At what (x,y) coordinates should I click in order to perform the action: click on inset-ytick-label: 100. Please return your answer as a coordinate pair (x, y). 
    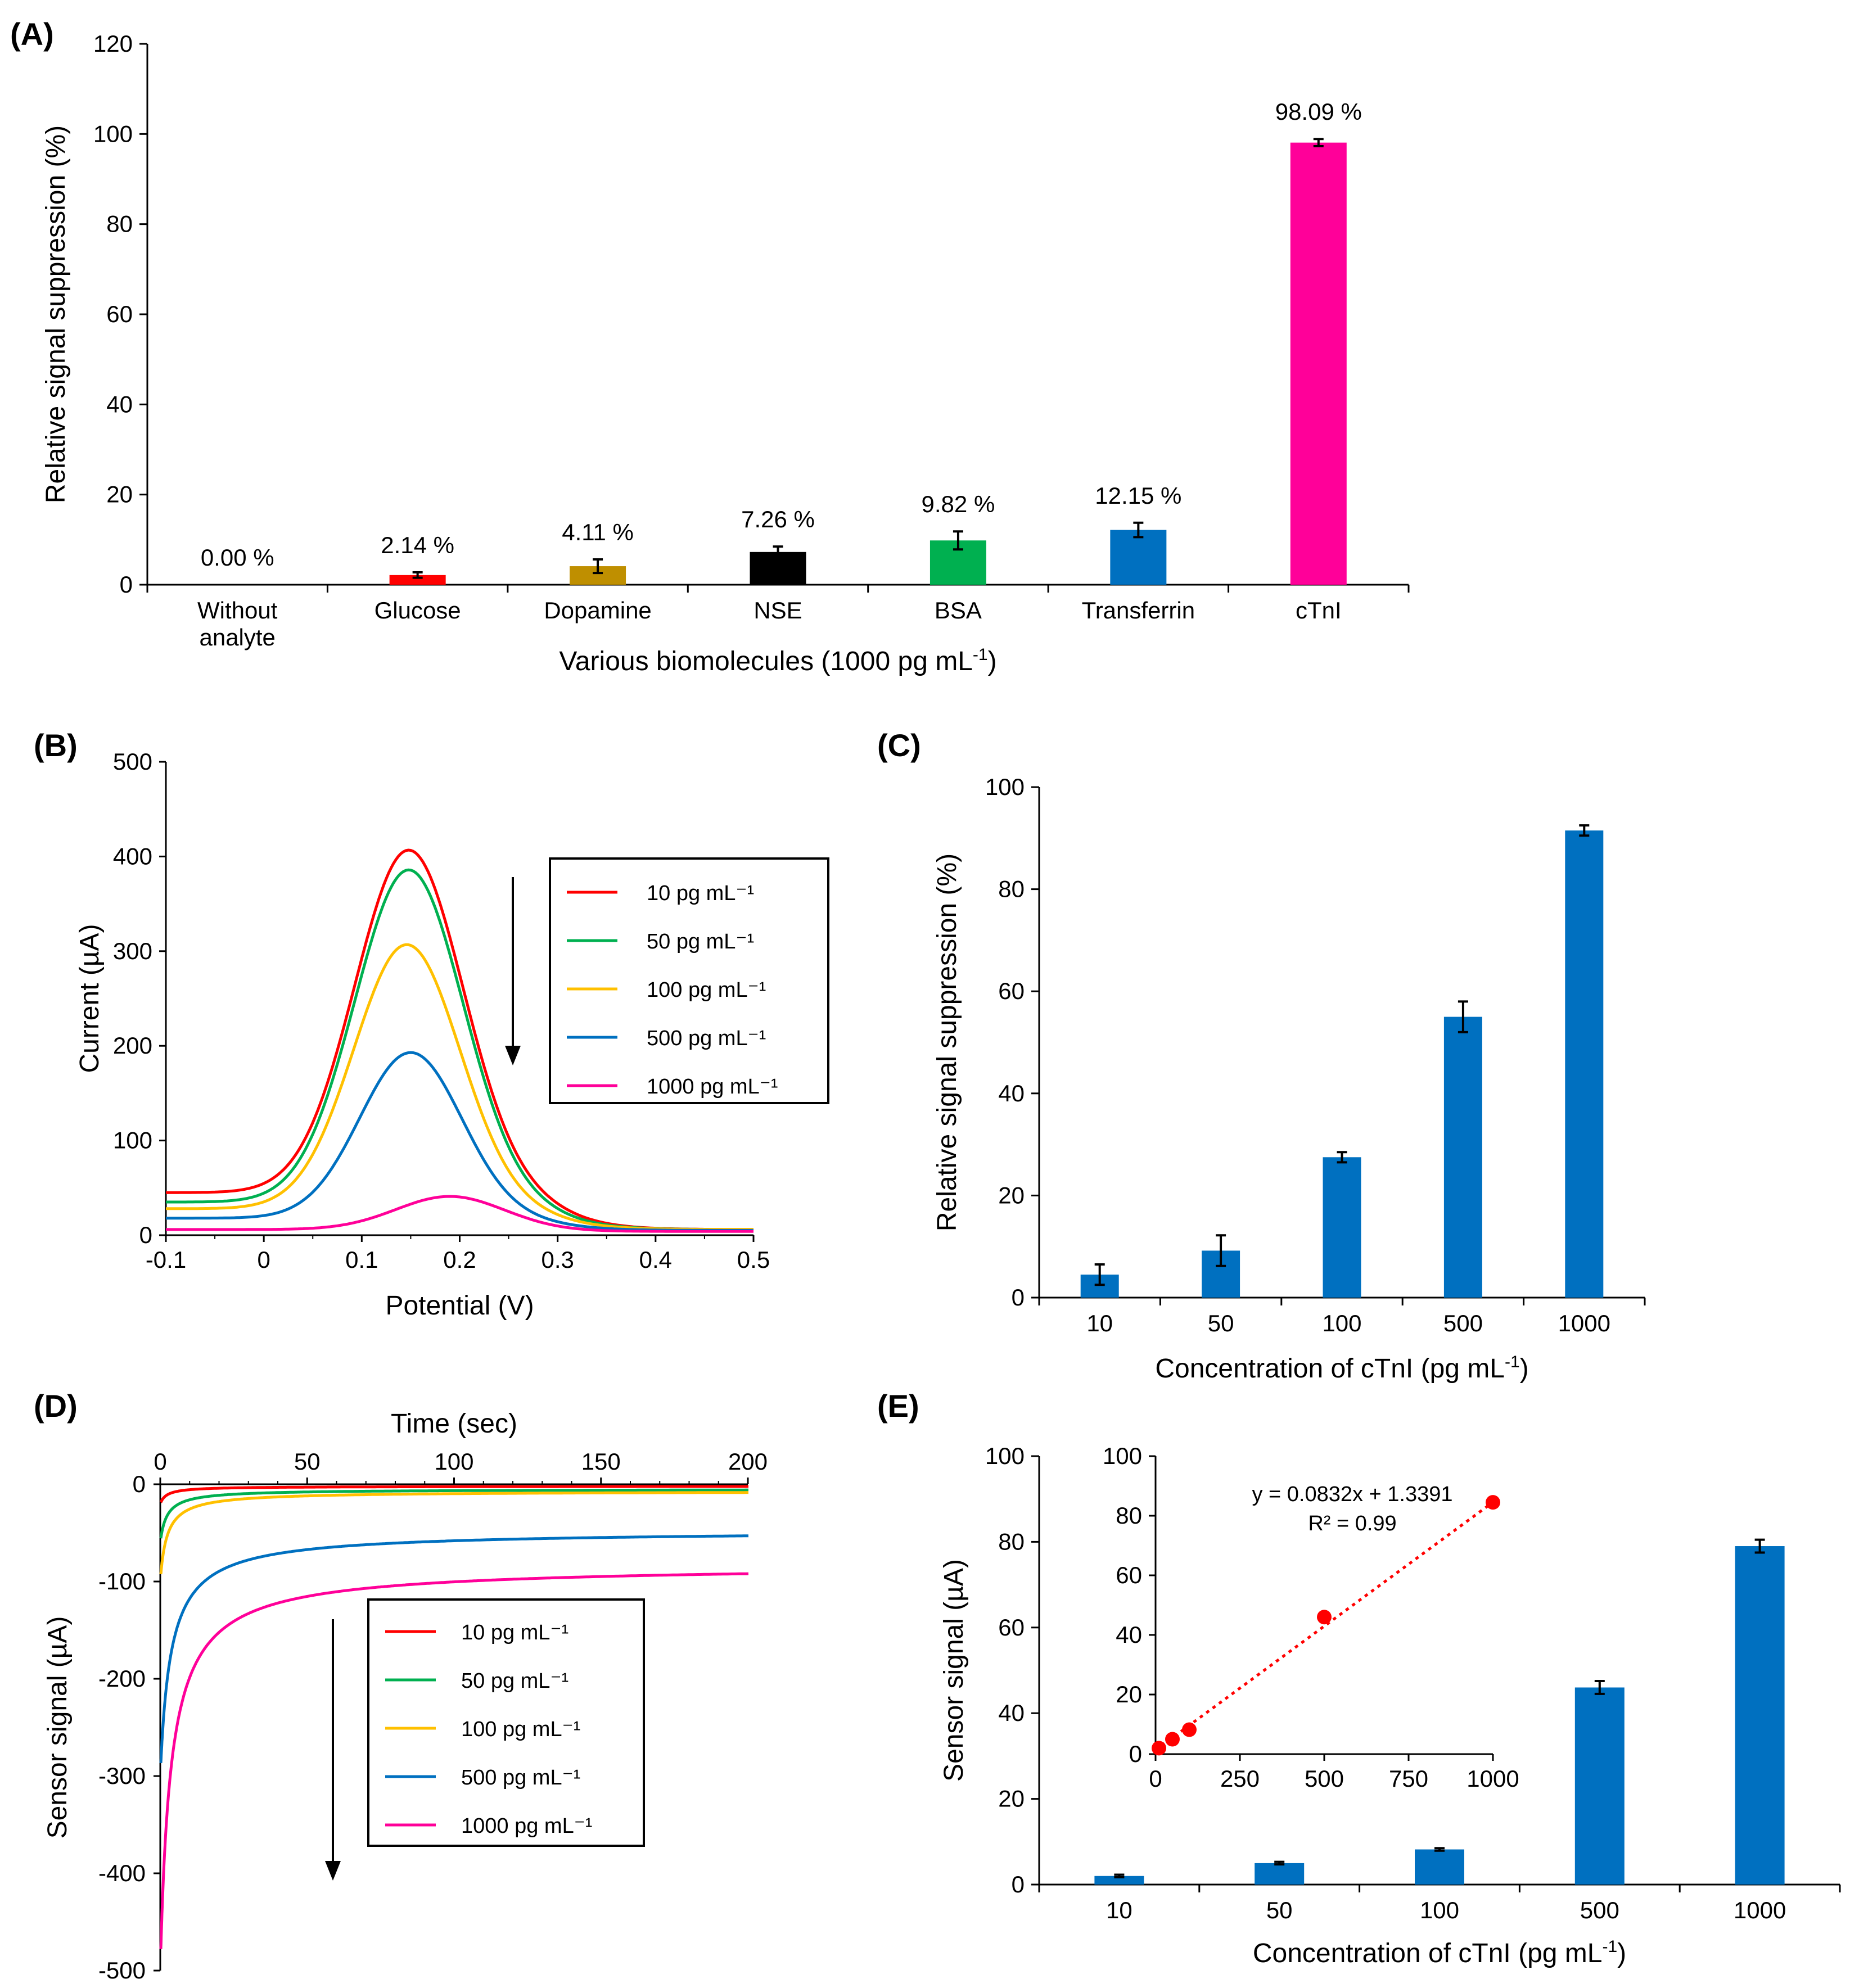
    Looking at the image, I should click on (1122, 1456).